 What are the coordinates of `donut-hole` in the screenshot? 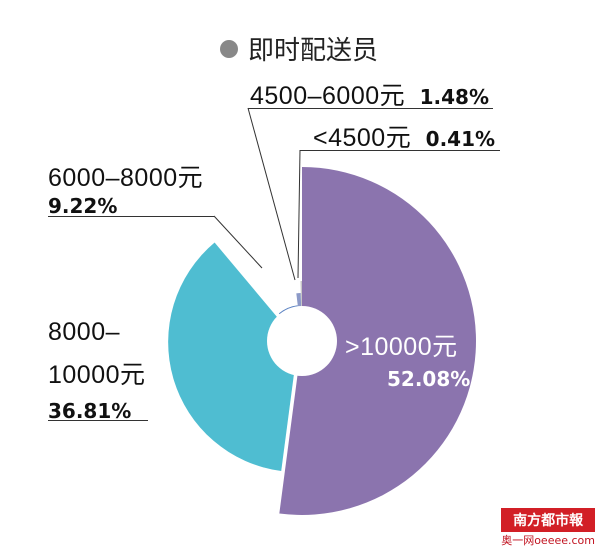 It's located at (302, 341).